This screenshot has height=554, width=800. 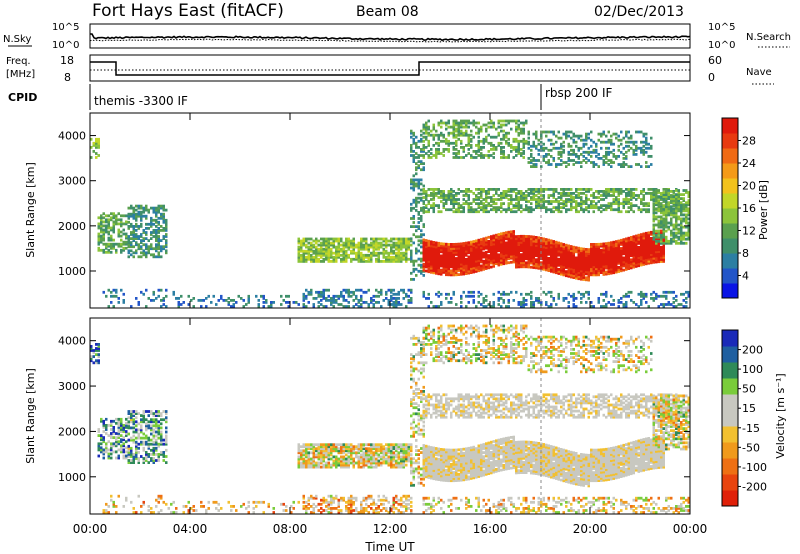 What do you see at coordinates (72, 226) in the screenshot?
I see `y-tick-label: 2000` at bounding box center [72, 226].